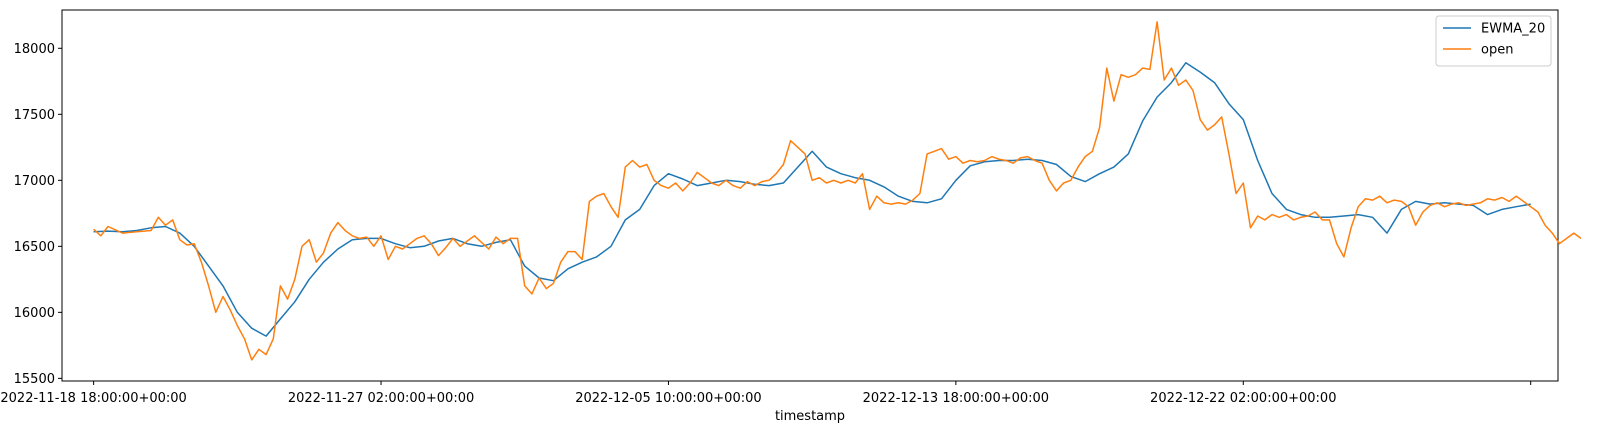 This screenshot has height=448, width=1623. I want to click on x-tick-label: 2022-12-13 18:00:00+00:00, so click(956, 398).